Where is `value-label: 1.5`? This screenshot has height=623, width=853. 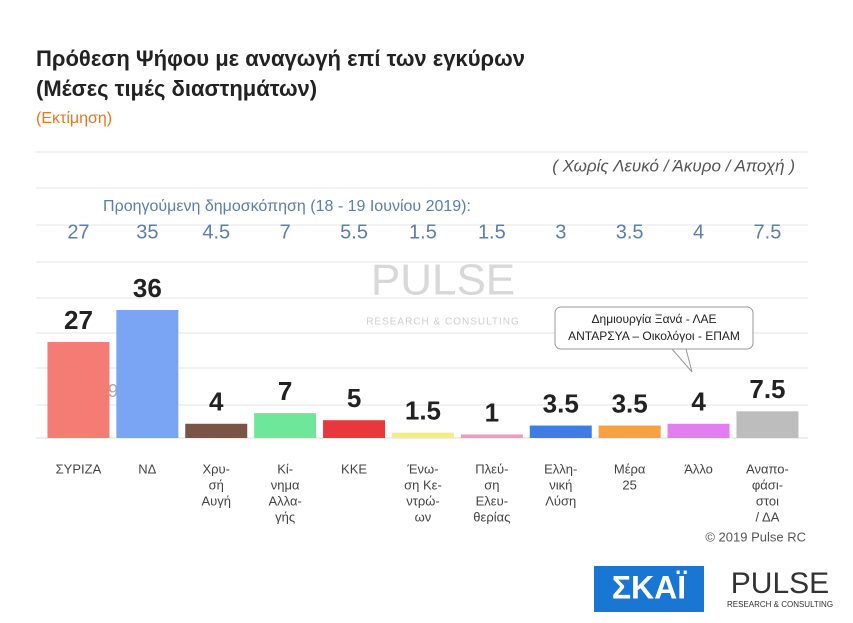 value-label: 1.5 is located at coordinates (423, 411).